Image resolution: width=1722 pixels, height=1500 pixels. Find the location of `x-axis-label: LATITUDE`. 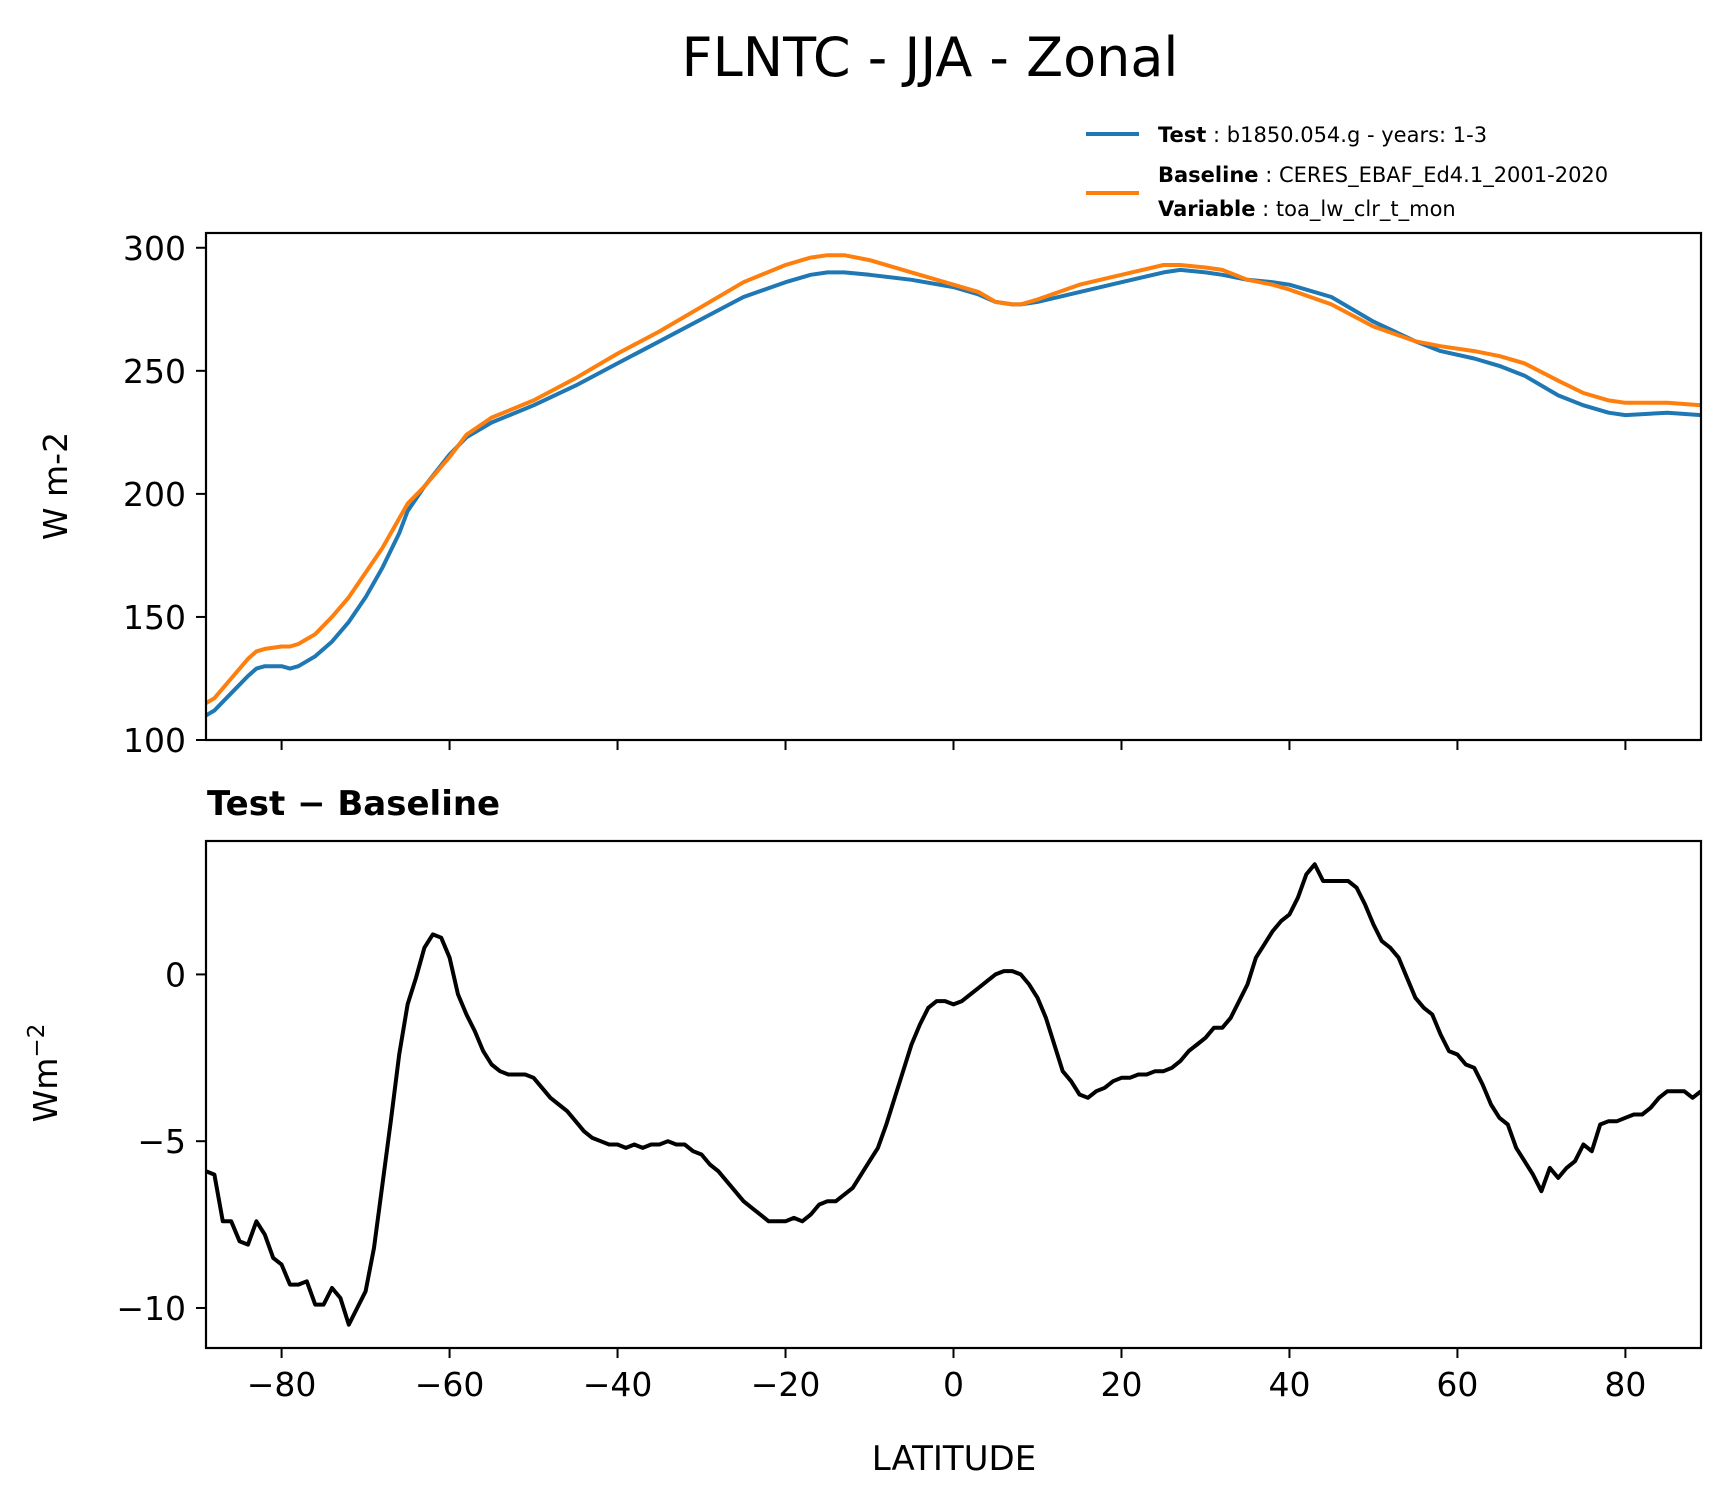

x-axis-label: LATITUDE is located at coordinates (954, 1459).